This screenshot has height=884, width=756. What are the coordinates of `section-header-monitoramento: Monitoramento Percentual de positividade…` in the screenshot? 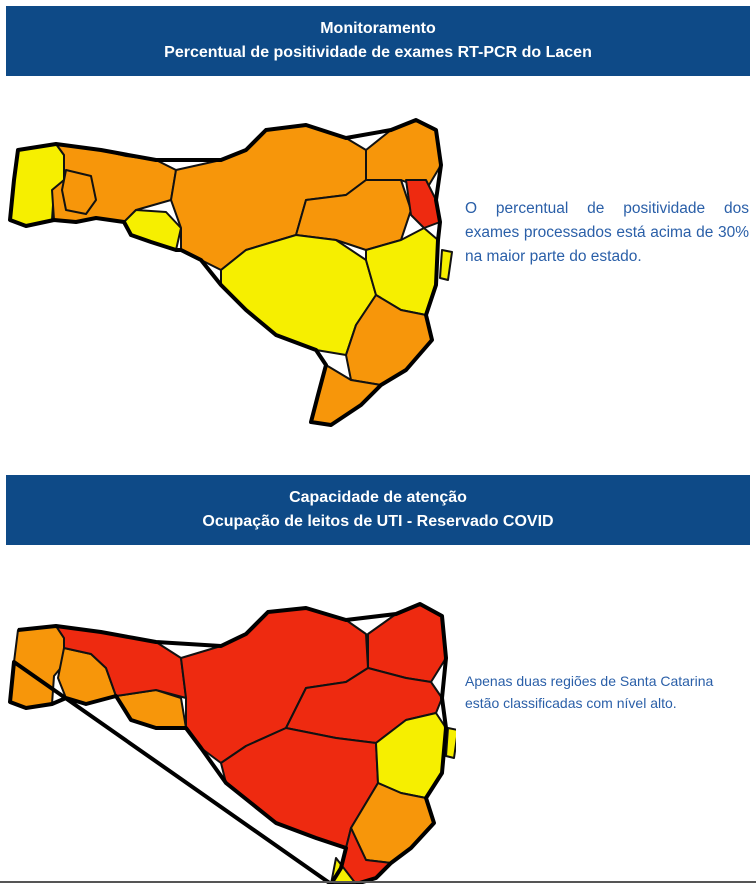 It's located at (378, 41).